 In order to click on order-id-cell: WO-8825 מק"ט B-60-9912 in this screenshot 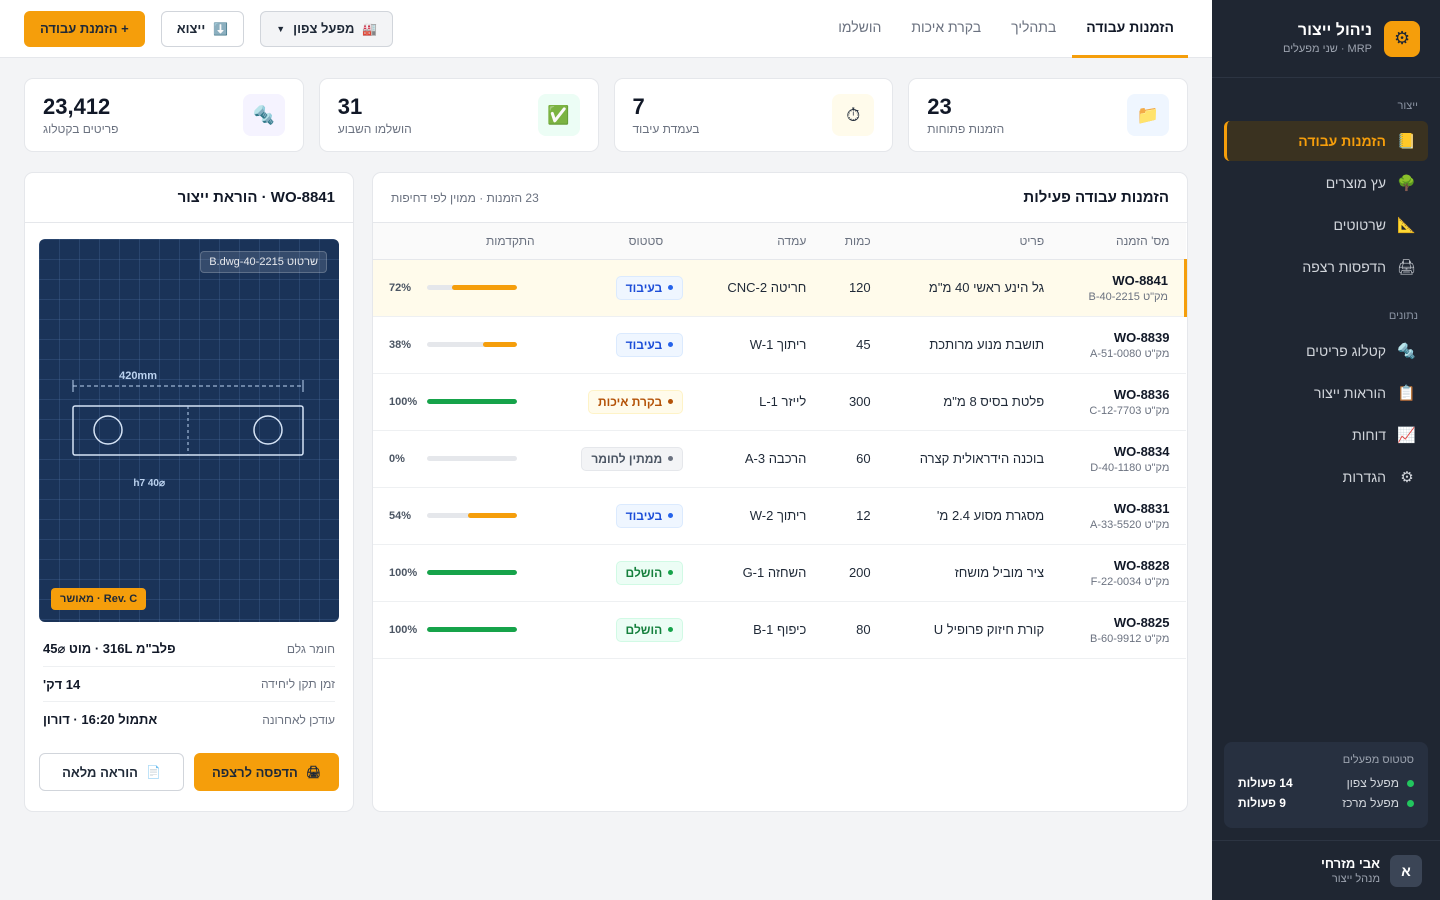, I will do `click(1123, 630)`.